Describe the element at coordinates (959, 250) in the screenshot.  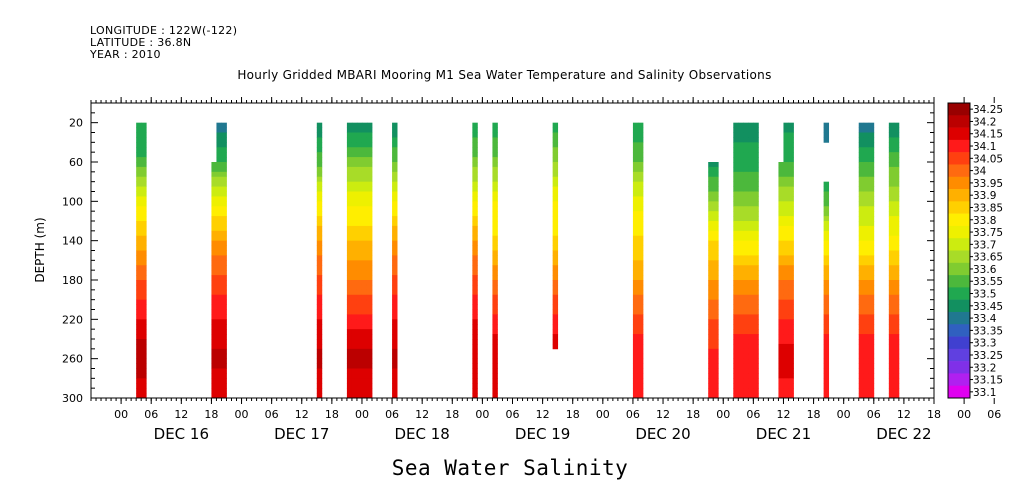
I see `colorbar-frame` at that location.